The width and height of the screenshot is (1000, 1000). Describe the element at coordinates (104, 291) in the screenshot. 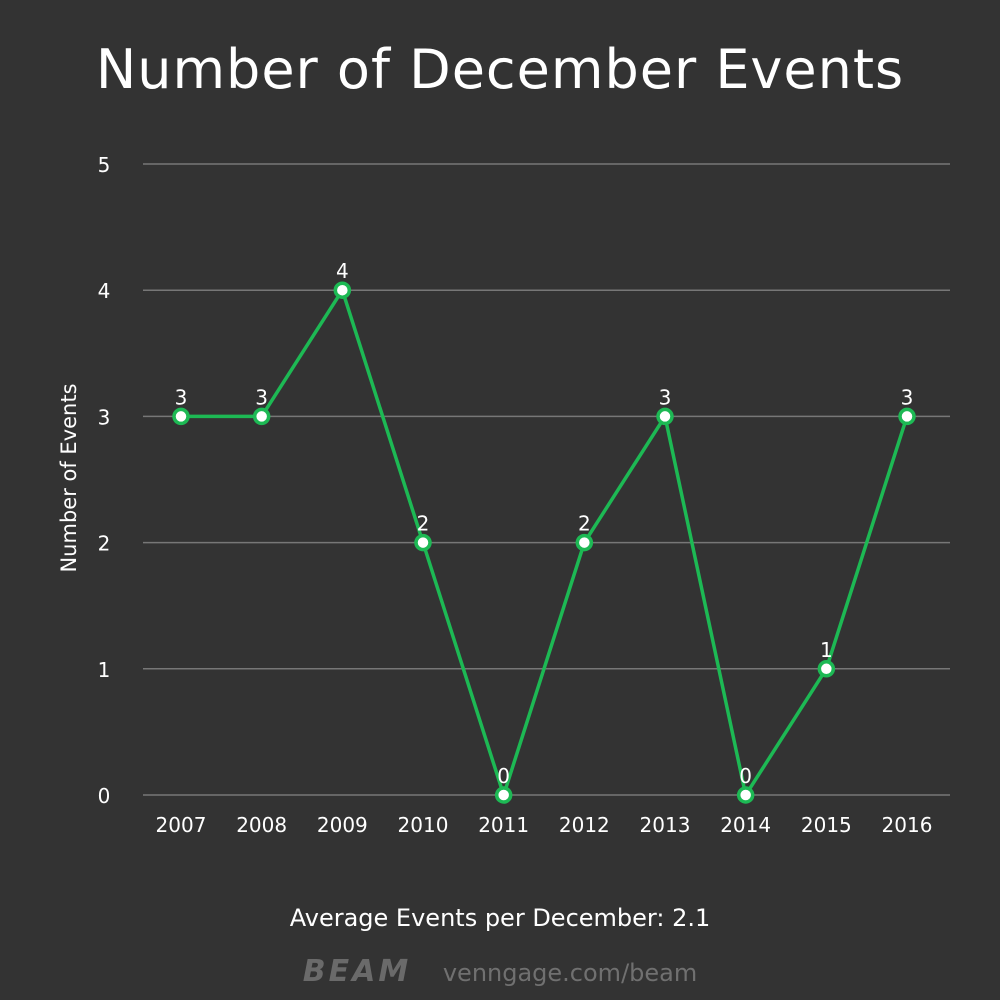

I see `y-tick-label: 4` at that location.